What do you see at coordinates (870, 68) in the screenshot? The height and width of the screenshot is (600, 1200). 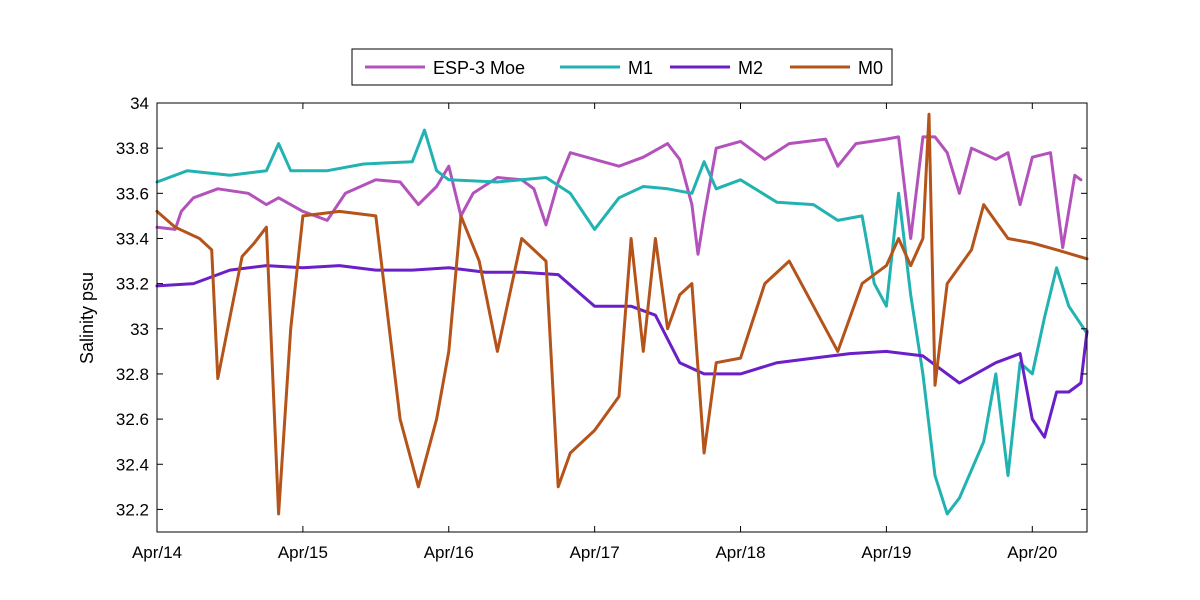 I see `legend-label: M0` at bounding box center [870, 68].